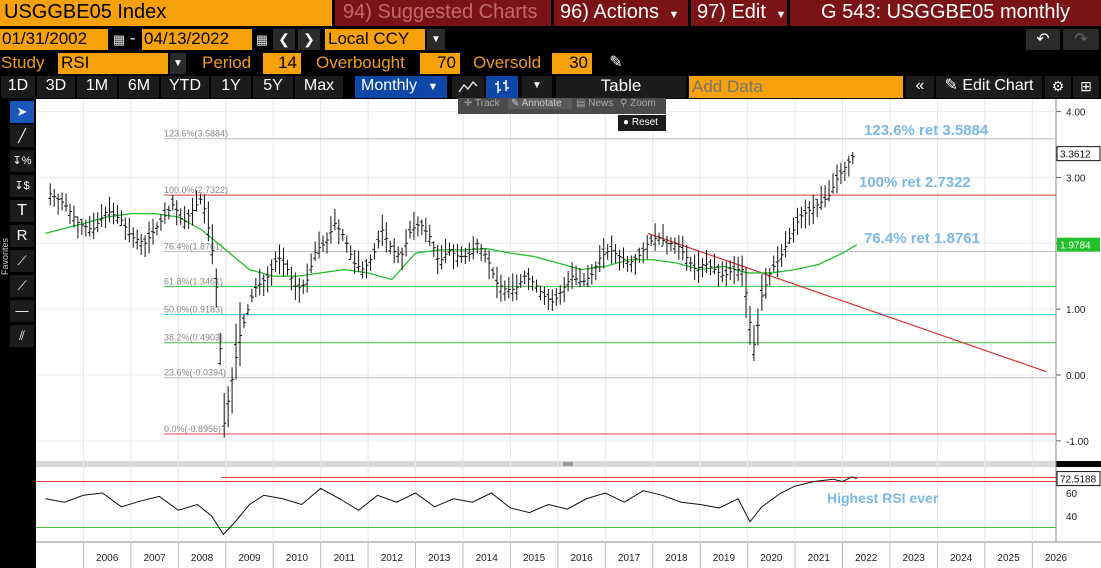 The image size is (1101, 568). Describe the element at coordinates (961, 558) in the screenshot. I see `x-tick-label: 2024` at that location.